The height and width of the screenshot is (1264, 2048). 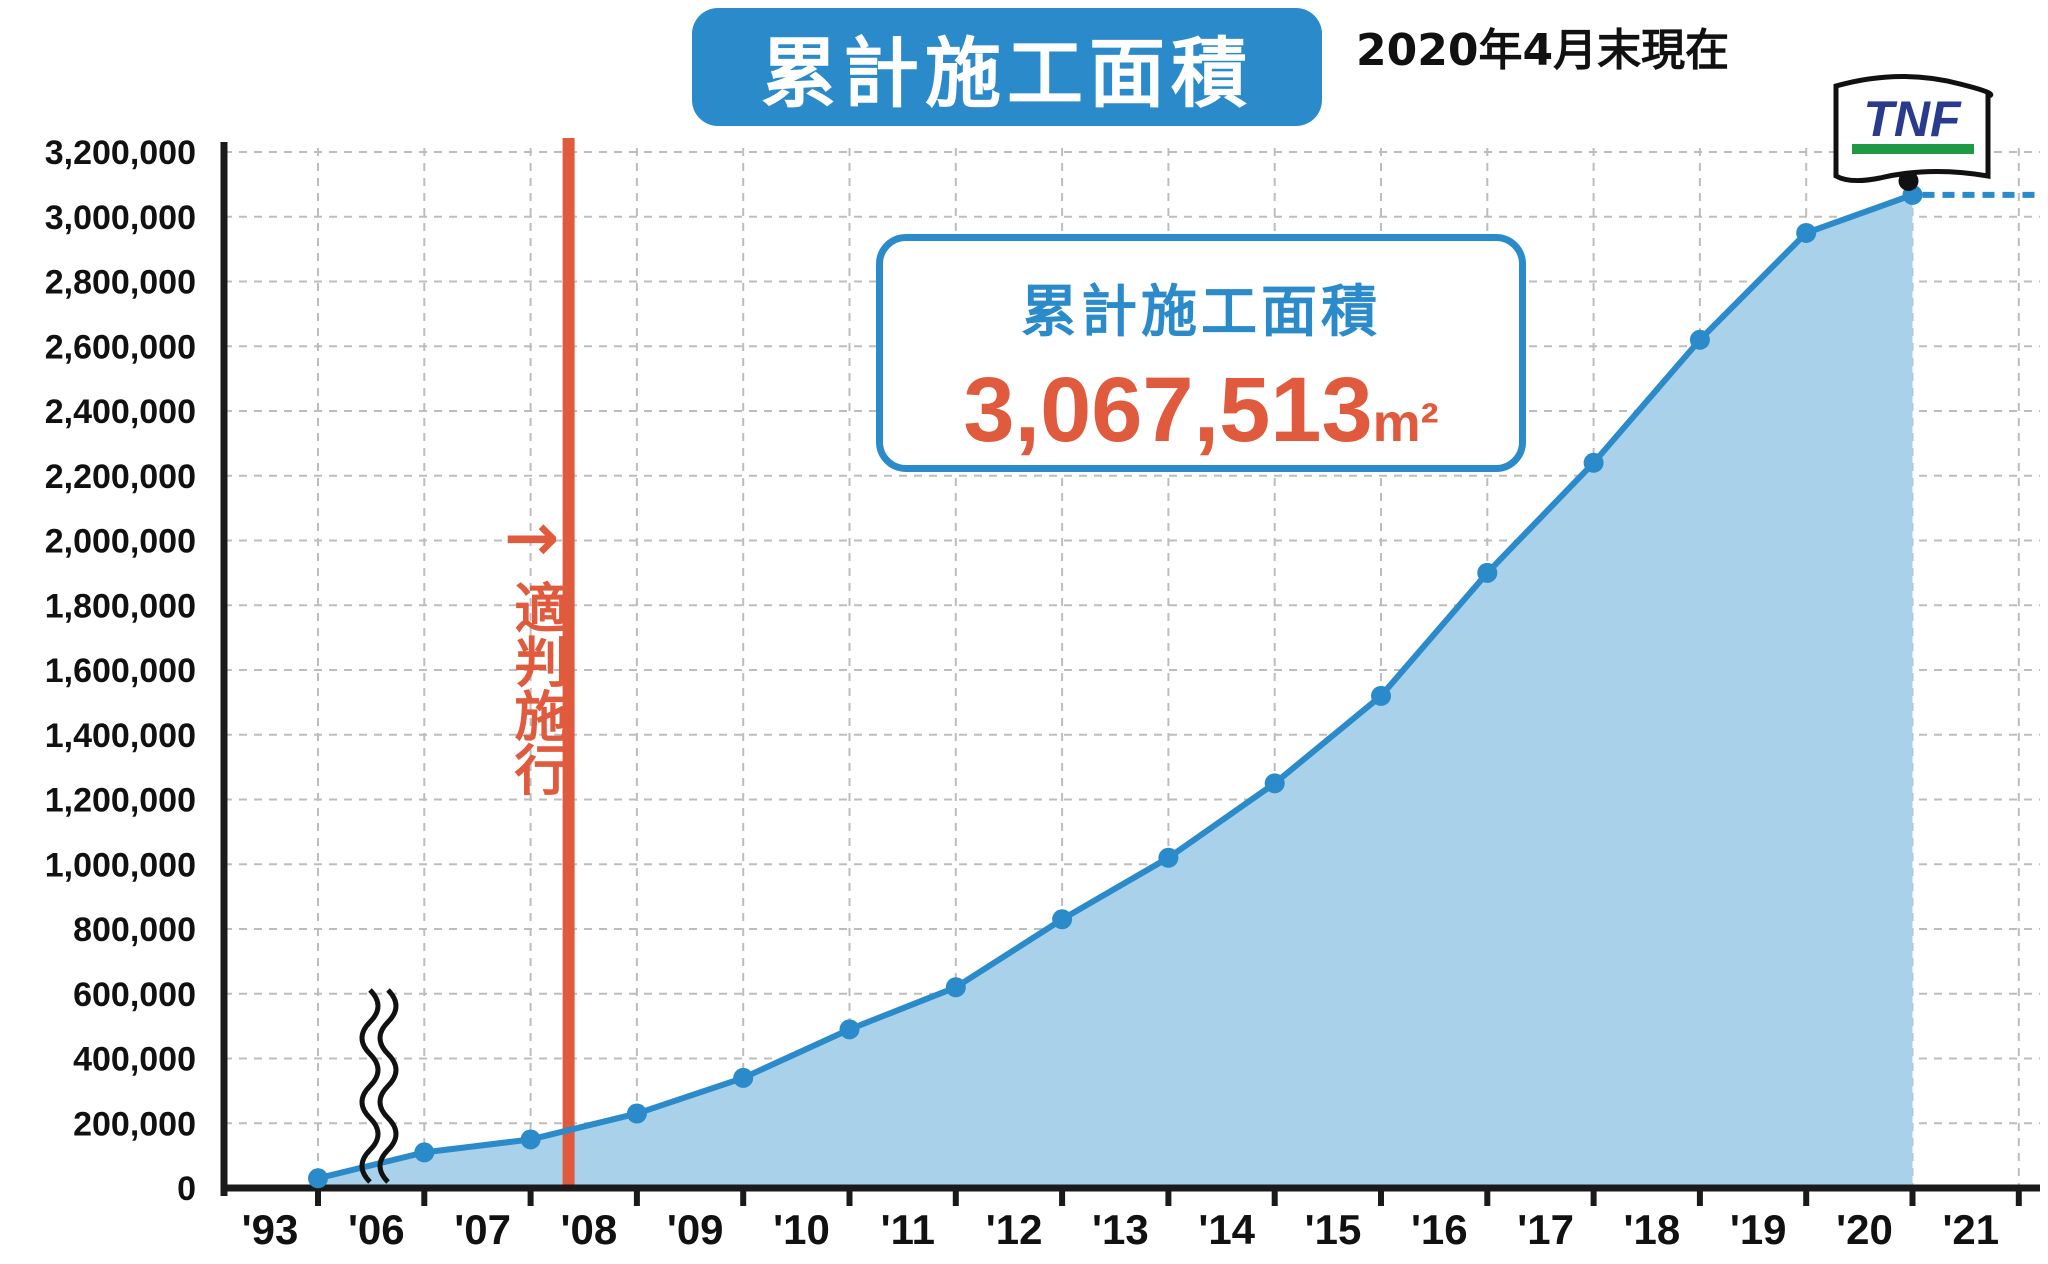 I want to click on callout-value-row: 3,067,513m², so click(x=1201, y=409).